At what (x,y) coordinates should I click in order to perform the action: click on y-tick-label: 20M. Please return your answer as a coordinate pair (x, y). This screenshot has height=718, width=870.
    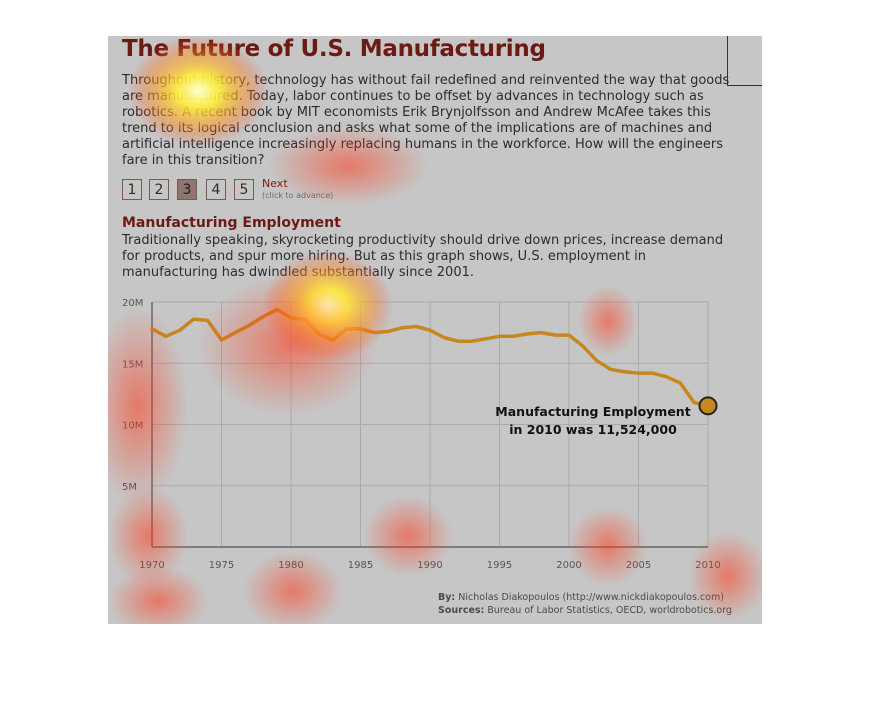
    Looking at the image, I should click on (132, 303).